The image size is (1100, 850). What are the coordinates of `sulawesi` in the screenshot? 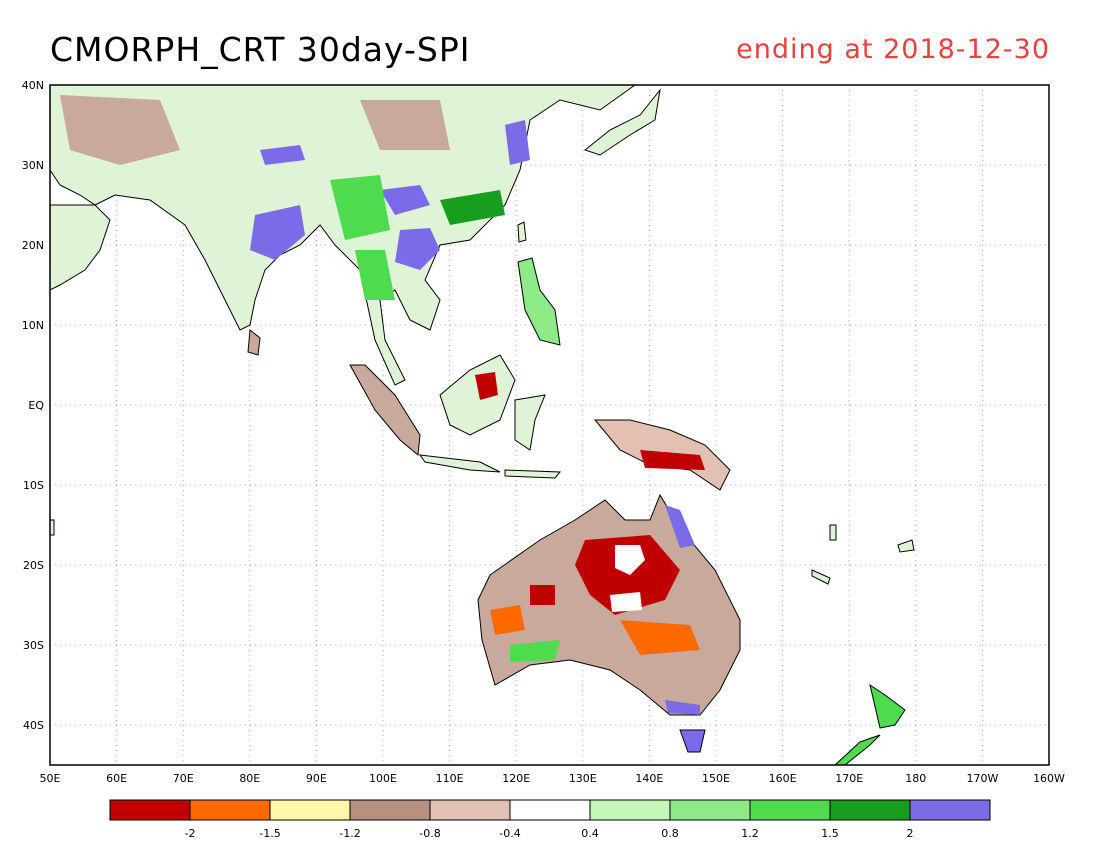 It's located at (530, 422).